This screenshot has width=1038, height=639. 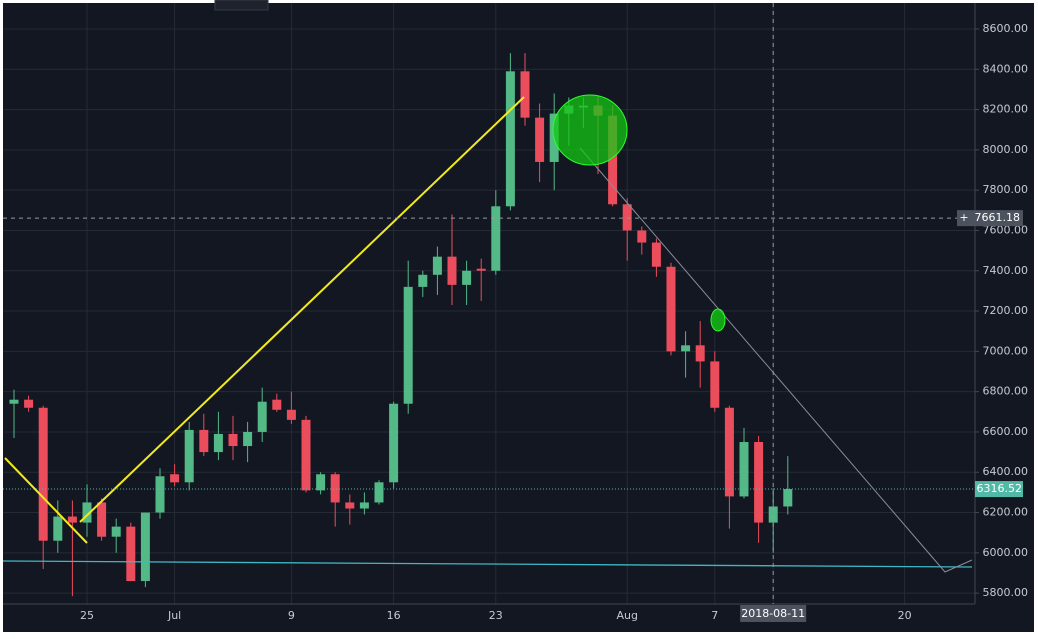 What do you see at coordinates (1006, 310) in the screenshot?
I see `y-tick-label: 7200.00` at bounding box center [1006, 310].